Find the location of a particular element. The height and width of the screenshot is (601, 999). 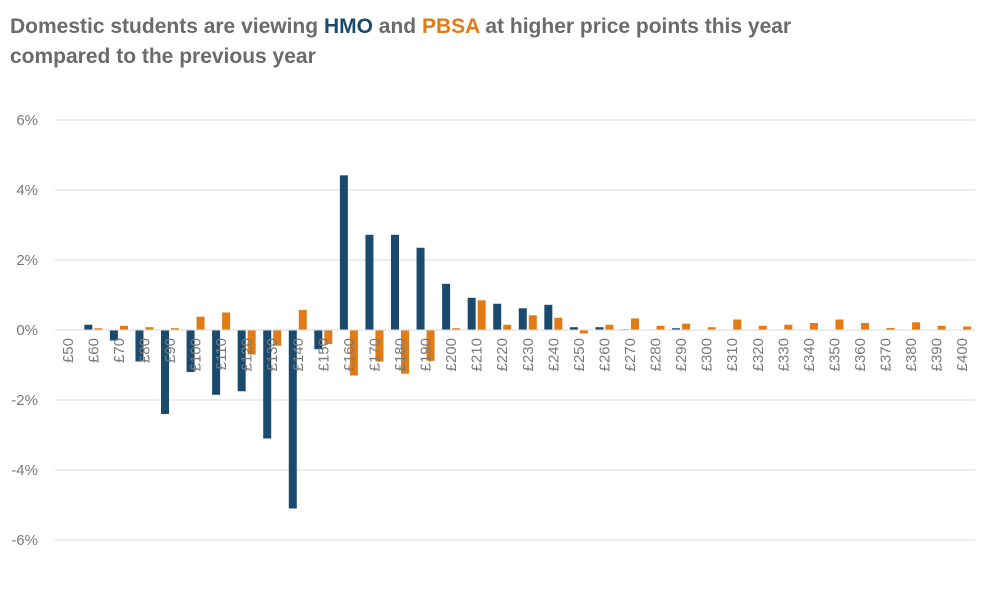

x-tick-label: £160 is located at coordinates (349, 354).